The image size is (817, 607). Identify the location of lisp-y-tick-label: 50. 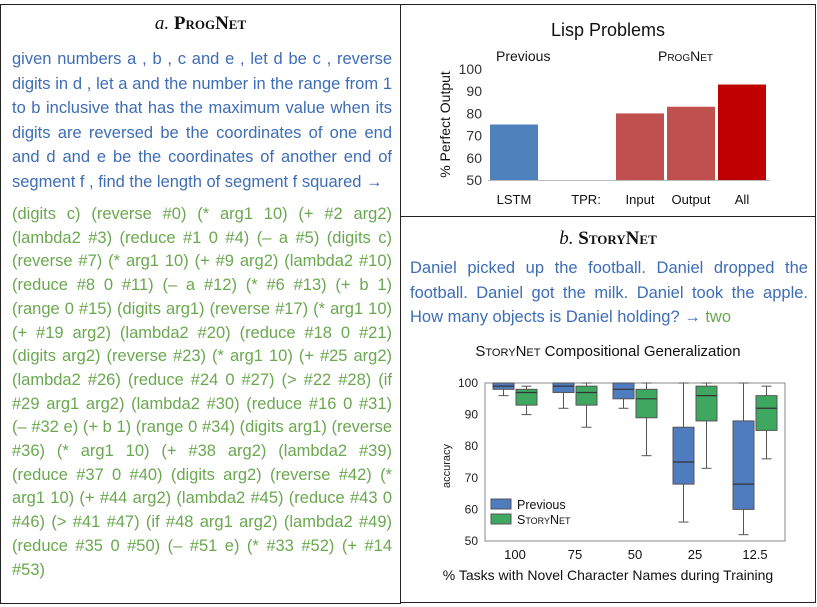
(474, 180).